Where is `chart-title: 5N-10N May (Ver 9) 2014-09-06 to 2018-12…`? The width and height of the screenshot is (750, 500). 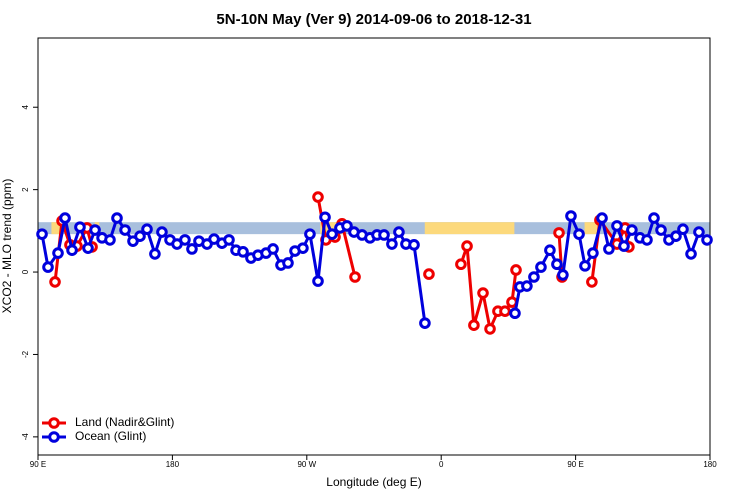
chart-title: 5N-10N May (Ver 9) 2014-09-06 to 2018-12… is located at coordinates (373, 19).